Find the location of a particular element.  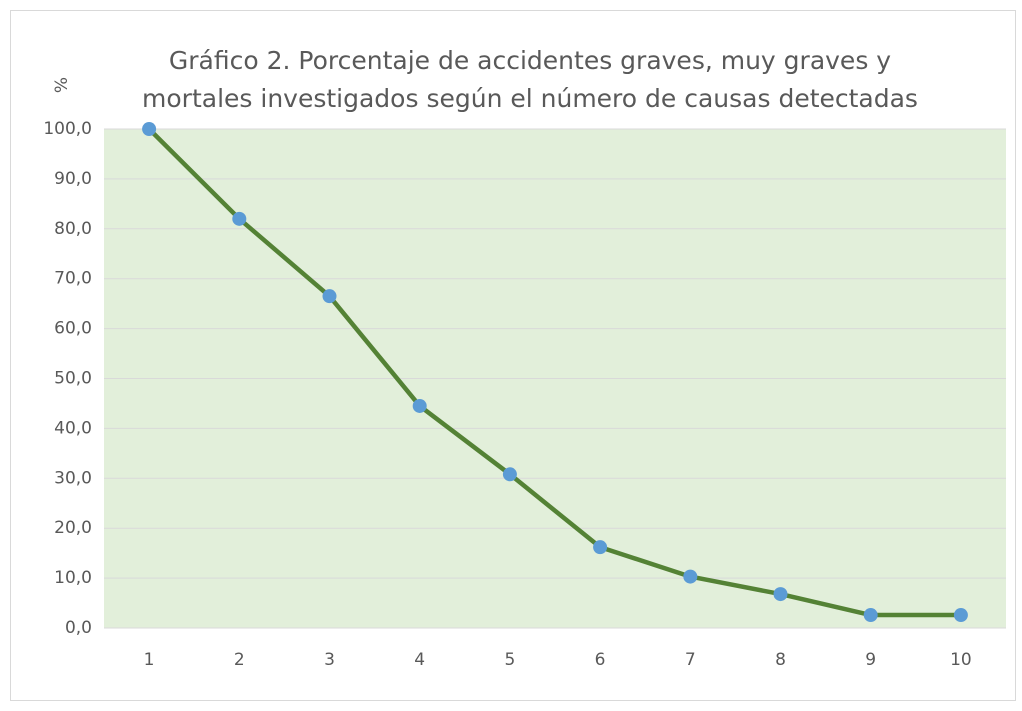

y-tick-label: 40,0 is located at coordinates (73, 428).